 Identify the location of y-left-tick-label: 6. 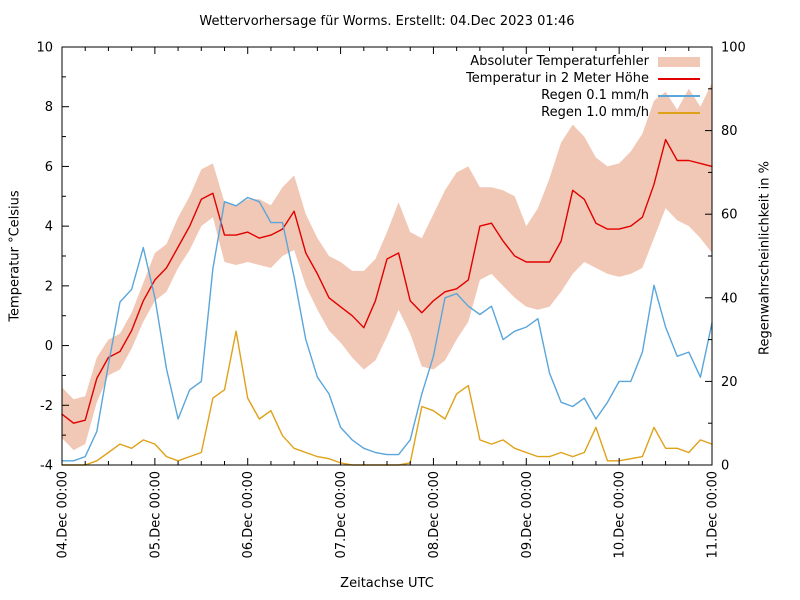
(49, 167).